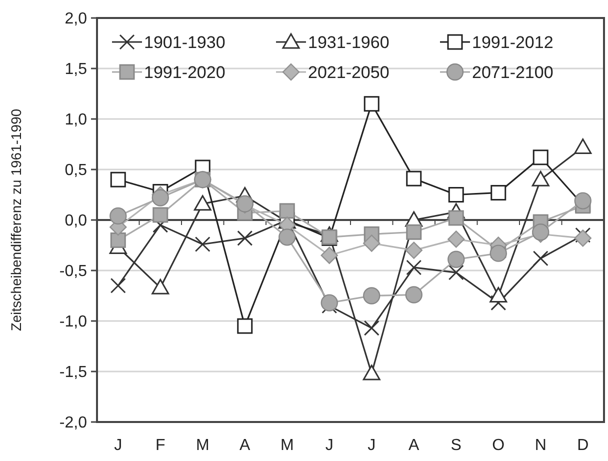 Image resolution: width=608 pixels, height=461 pixels. I want to click on legend-label: 1901-1930, so click(185, 42).